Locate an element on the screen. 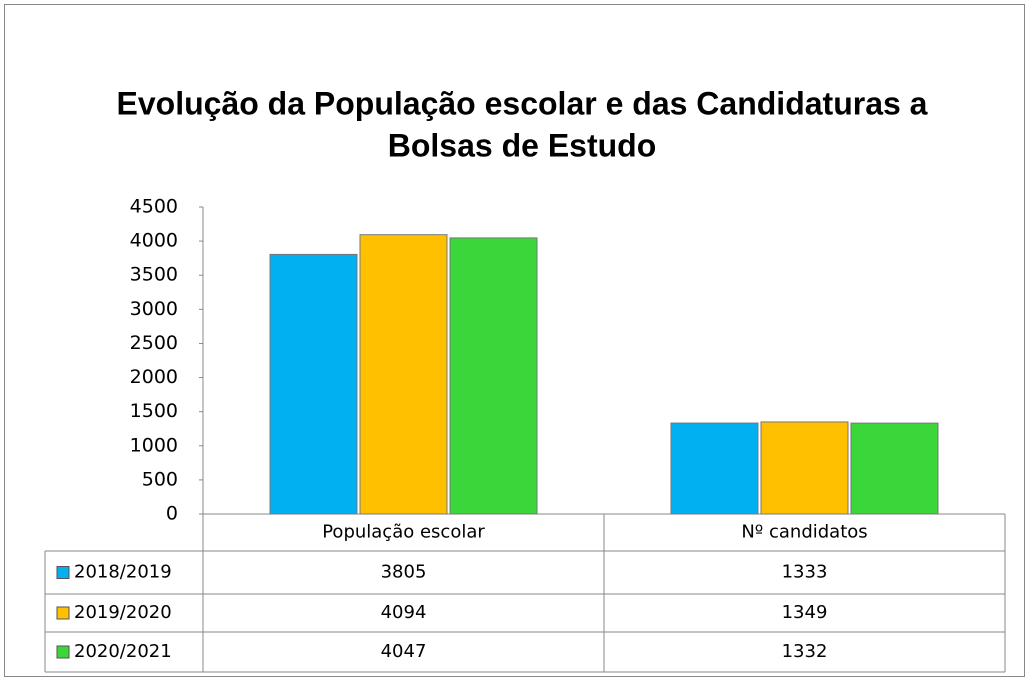 This screenshot has width=1033, height=680. legend-label: 2020/2021 is located at coordinates (123, 651).